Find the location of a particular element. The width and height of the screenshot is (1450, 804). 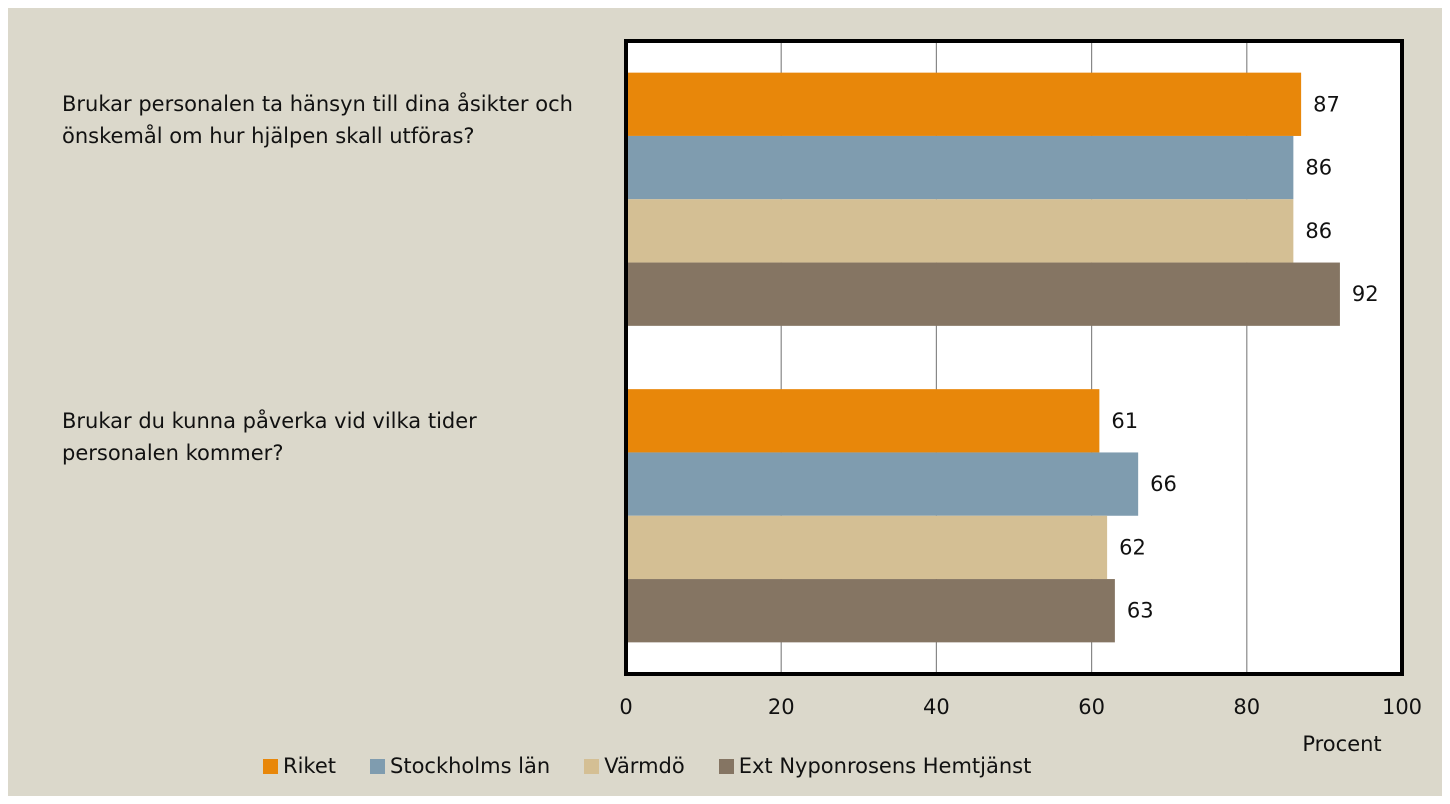

x-tick-label: 60 is located at coordinates (1091, 707).